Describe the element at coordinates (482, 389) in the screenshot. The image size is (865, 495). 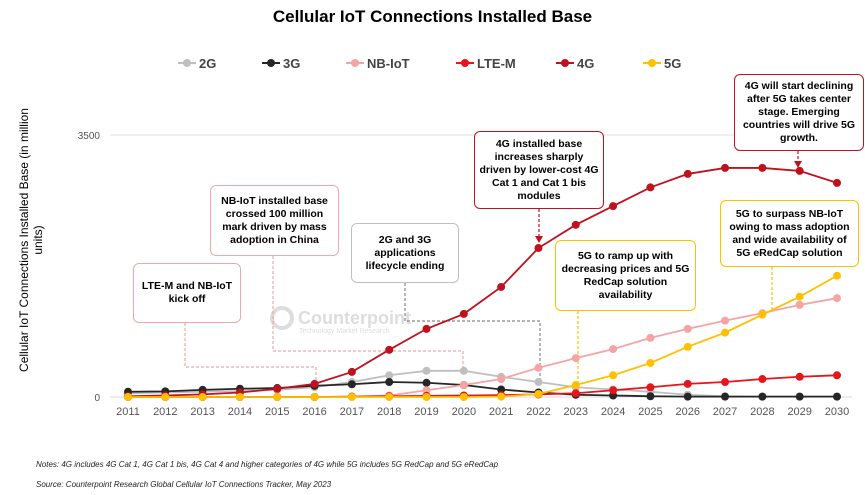
I see `series-line-3g` at that location.